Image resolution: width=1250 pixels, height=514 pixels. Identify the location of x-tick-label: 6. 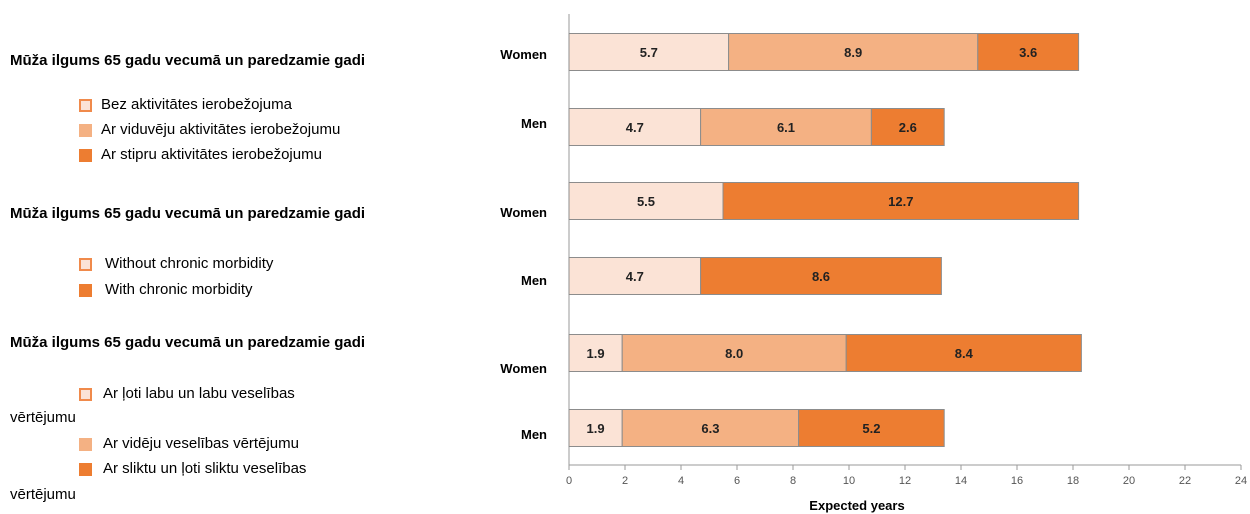
(737, 481).